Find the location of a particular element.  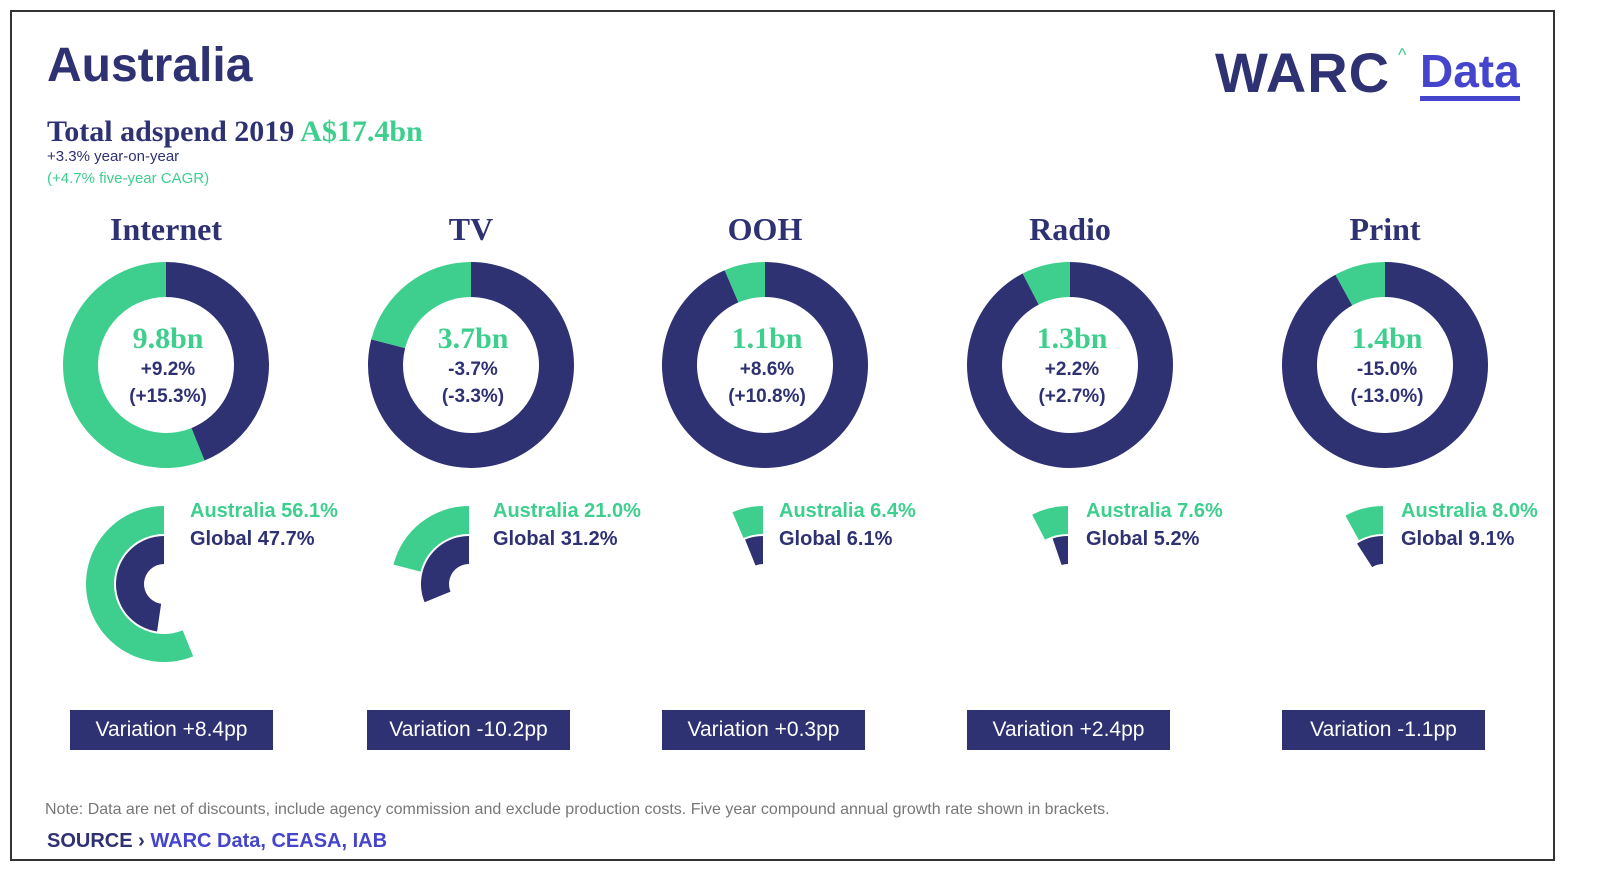

source-line: SOURCE › WARC Data, CEASA, IAB is located at coordinates (217, 841).